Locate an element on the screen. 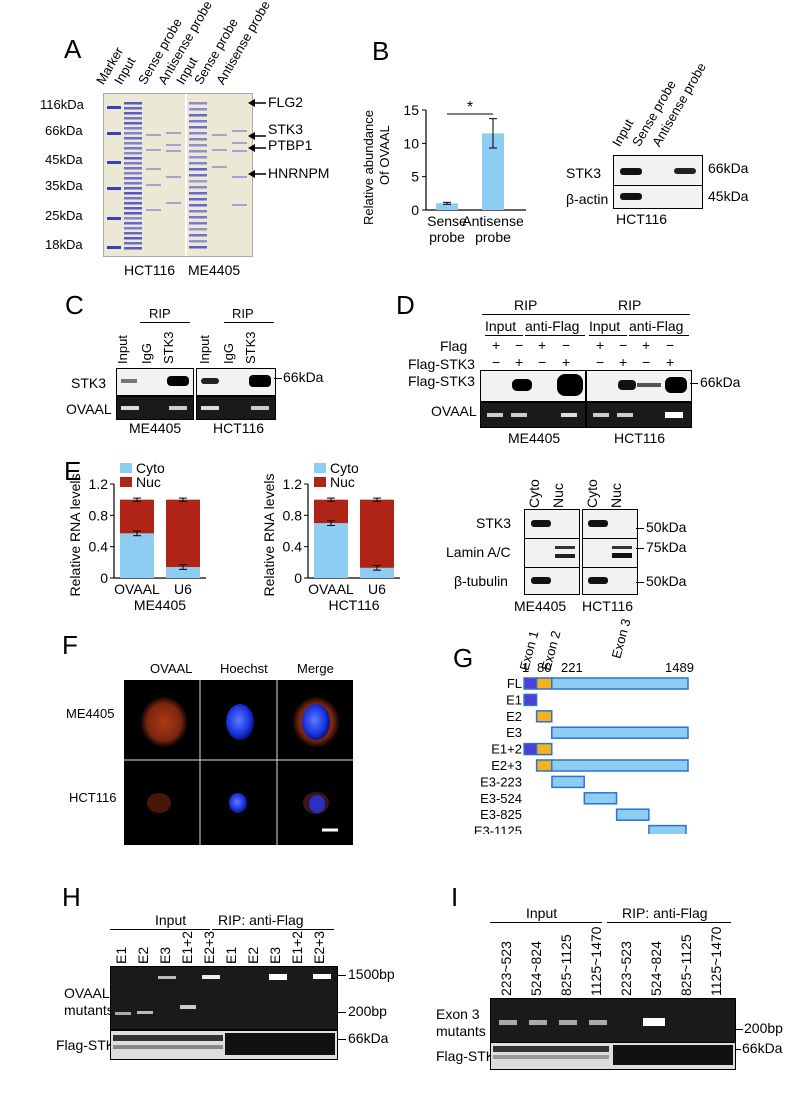 The width and height of the screenshot is (793, 1099). panel-e-legend-nuc-label: Nuc is located at coordinates (148, 482).